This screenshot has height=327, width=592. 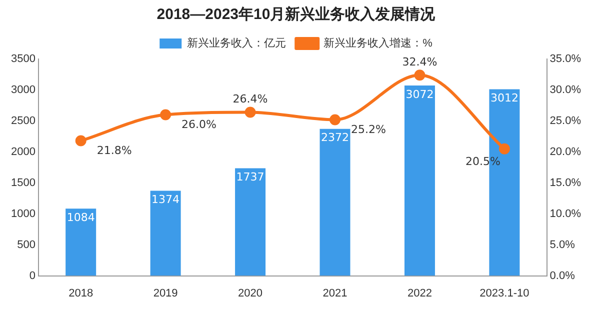 What do you see at coordinates (23, 120) in the screenshot?
I see `y-tick-label: 2500` at bounding box center [23, 120].